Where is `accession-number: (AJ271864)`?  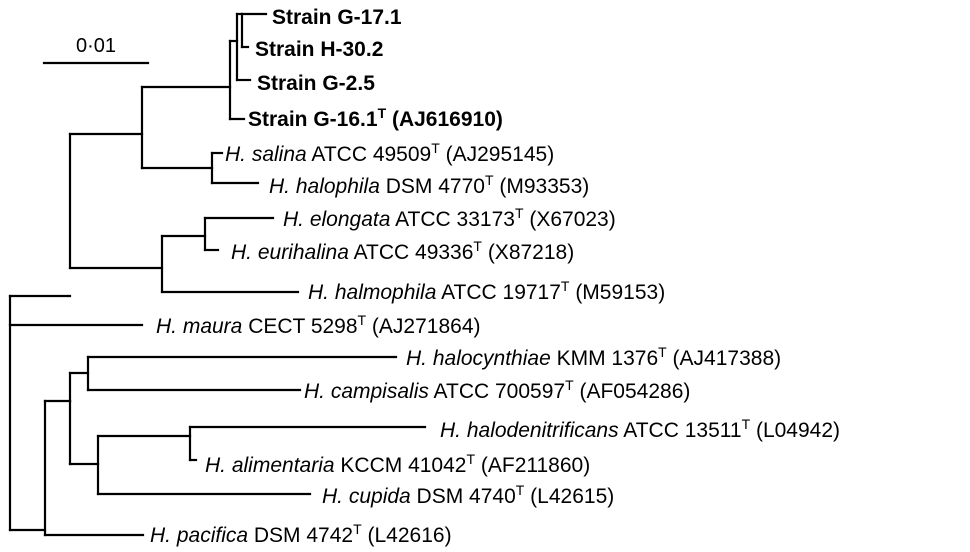 accession-number: (AJ271864) is located at coordinates (423, 326).